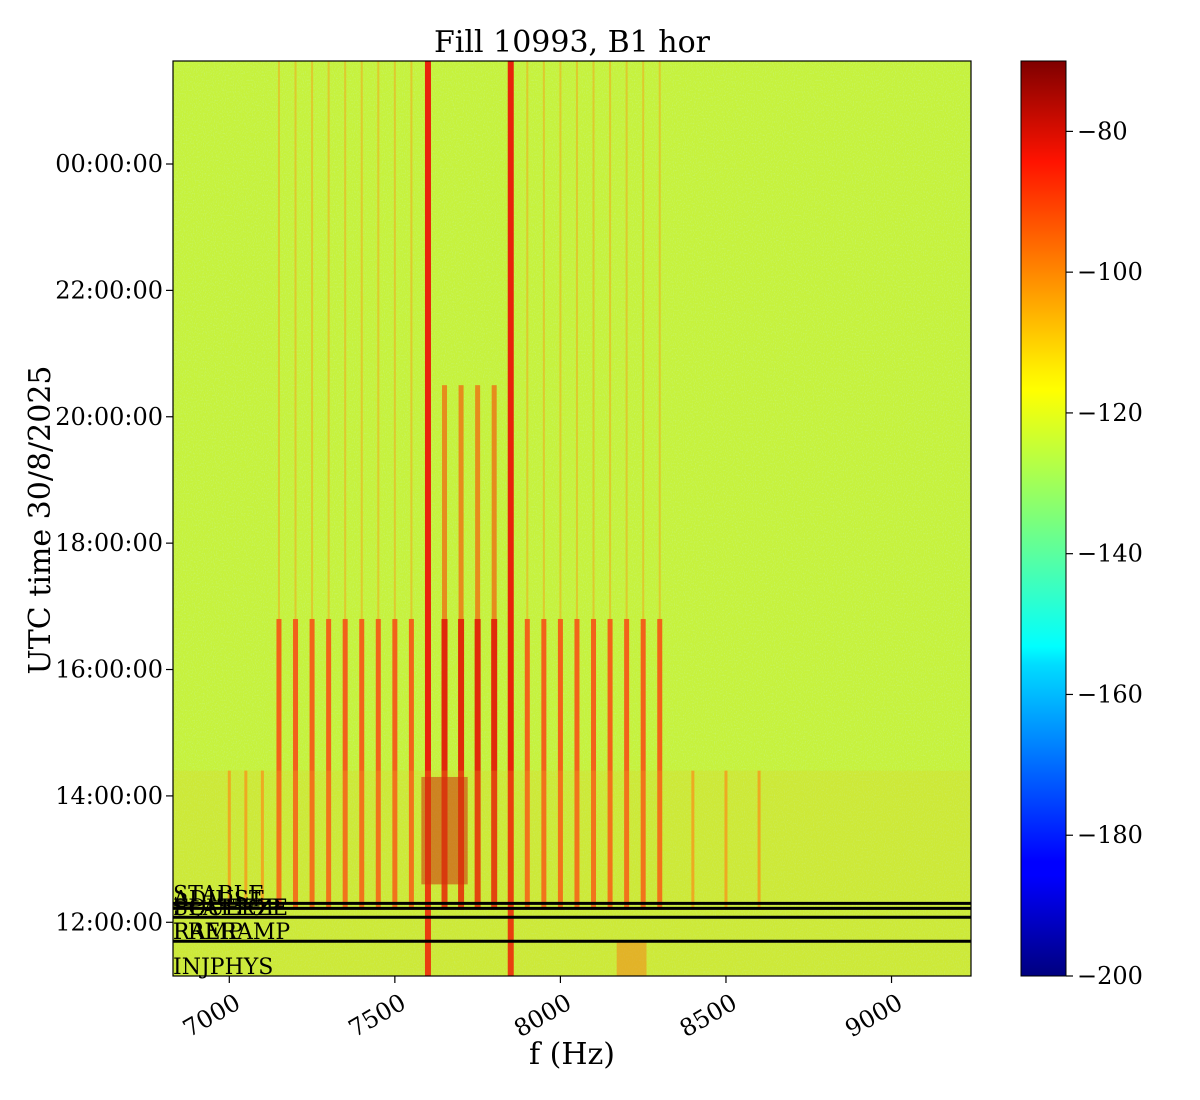 The height and width of the screenshot is (1100, 1200). What do you see at coordinates (208, 932) in the screenshot?
I see `phase-label: RAMP` at bounding box center [208, 932].